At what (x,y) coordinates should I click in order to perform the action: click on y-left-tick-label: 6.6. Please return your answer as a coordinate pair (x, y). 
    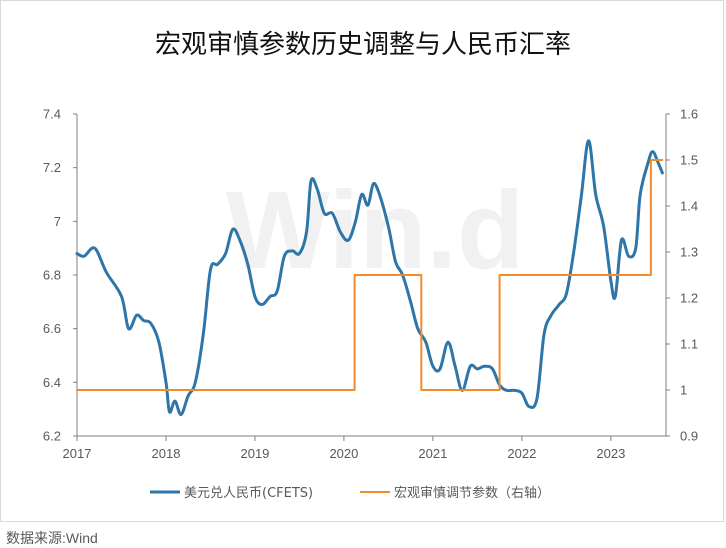
    Looking at the image, I should click on (52, 328).